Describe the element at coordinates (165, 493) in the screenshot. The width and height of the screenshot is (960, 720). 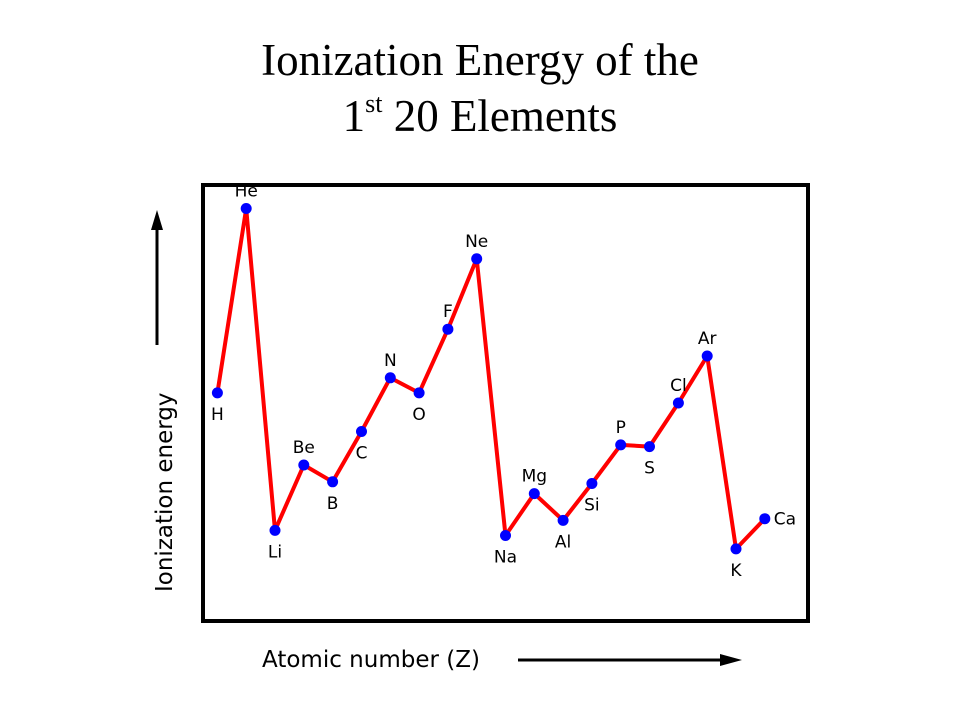
I see `y-axis-title: Ionization energy` at that location.